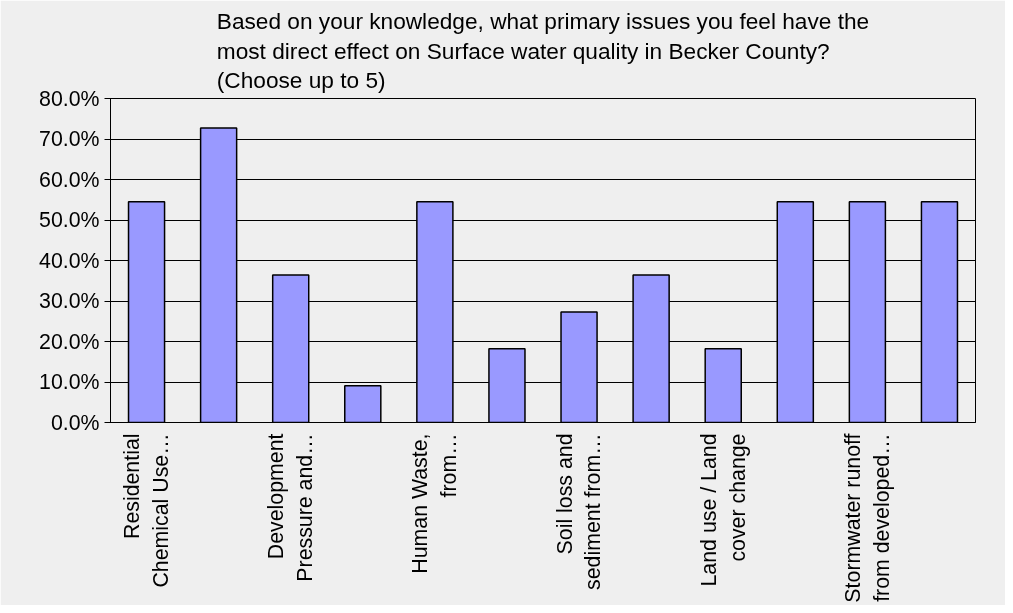  I want to click on y-tick-label: 0.0%, so click(75, 422).